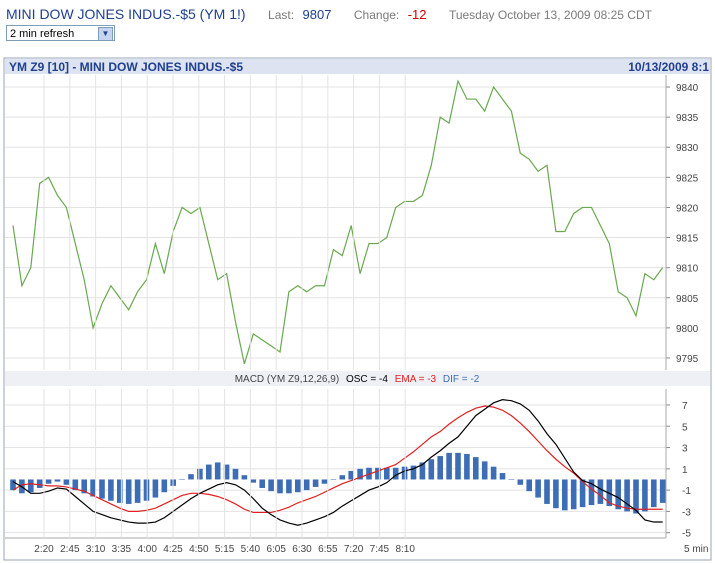  I want to click on time-tick-label: 5:15, so click(225, 549).